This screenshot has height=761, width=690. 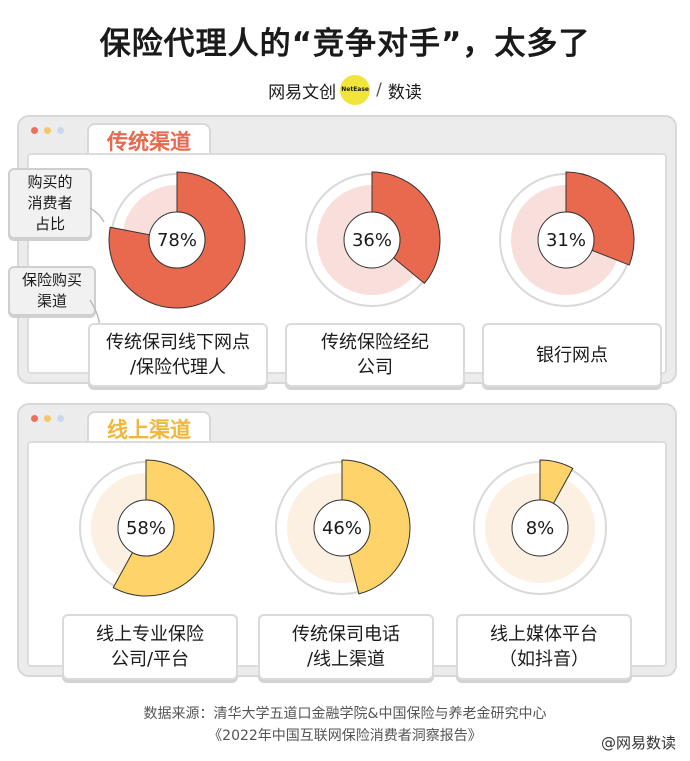 I want to click on donut-chart: 31%, so click(x=567, y=239).